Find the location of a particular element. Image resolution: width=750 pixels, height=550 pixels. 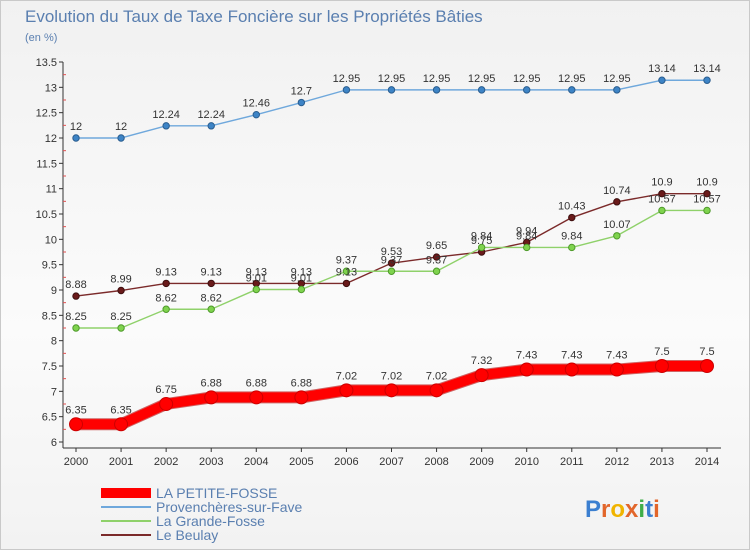

data-label-la-petite-fosse: 6.88 is located at coordinates (256, 383).